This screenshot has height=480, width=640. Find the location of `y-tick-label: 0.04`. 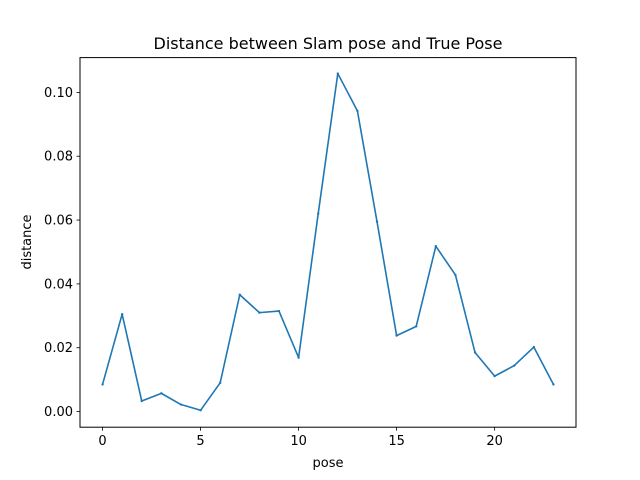

y-tick-label: 0.04 is located at coordinates (58, 284).